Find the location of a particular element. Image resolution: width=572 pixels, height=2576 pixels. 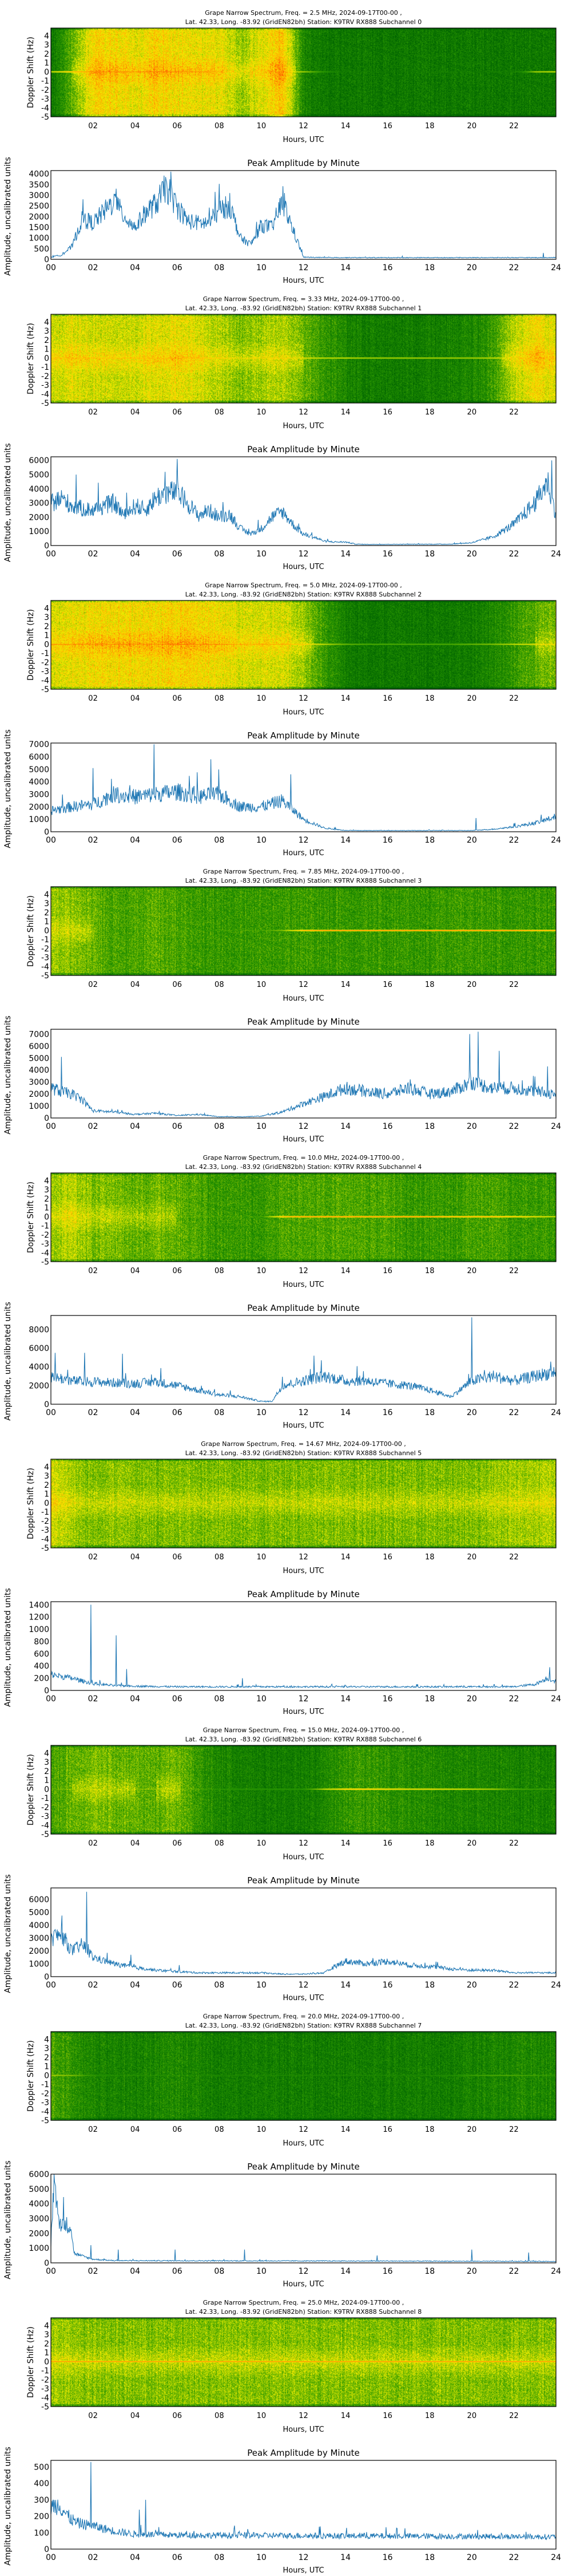

amplitude-ytick-label: 7000 is located at coordinates (39, 744).